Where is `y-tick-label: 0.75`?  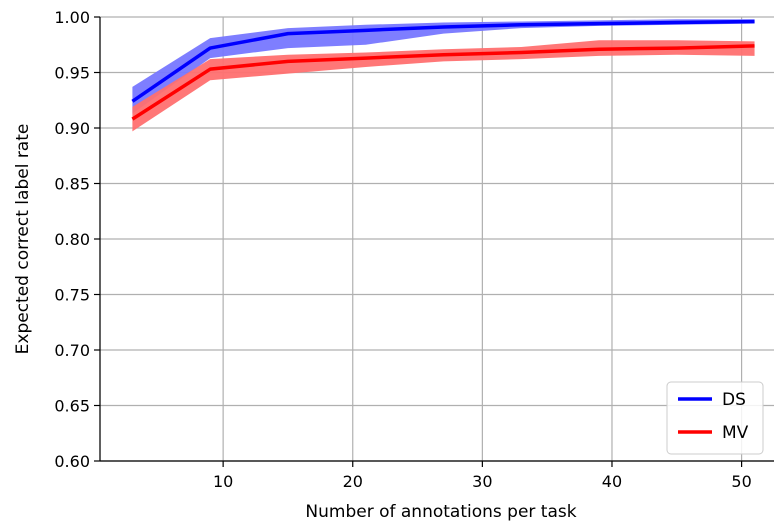 y-tick-label: 0.75 is located at coordinates (72, 295).